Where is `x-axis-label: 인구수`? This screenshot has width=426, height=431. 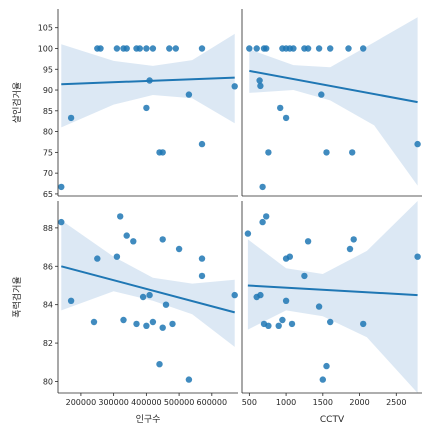 x-axis-label: 인구수 is located at coordinates (148, 419).